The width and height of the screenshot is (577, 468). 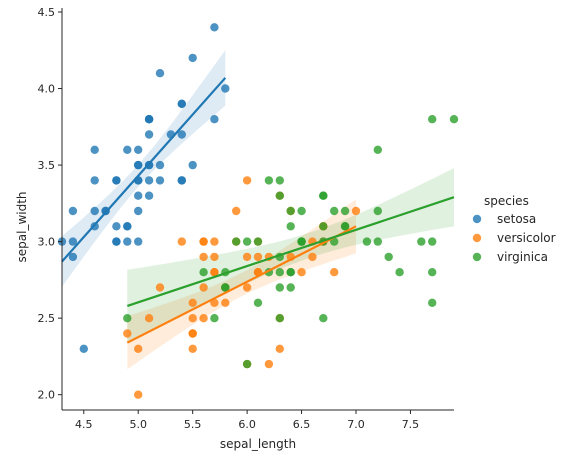 I want to click on x-tick-label: 5.0, so click(x=138, y=424).